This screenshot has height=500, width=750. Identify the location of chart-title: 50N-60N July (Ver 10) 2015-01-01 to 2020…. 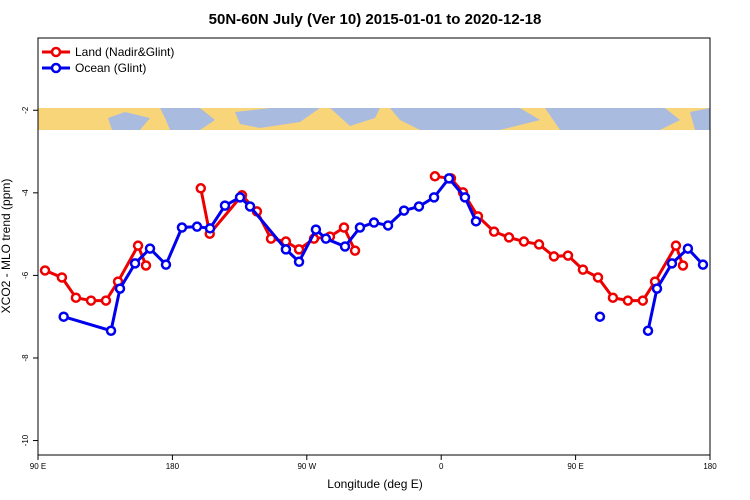
(375, 19).